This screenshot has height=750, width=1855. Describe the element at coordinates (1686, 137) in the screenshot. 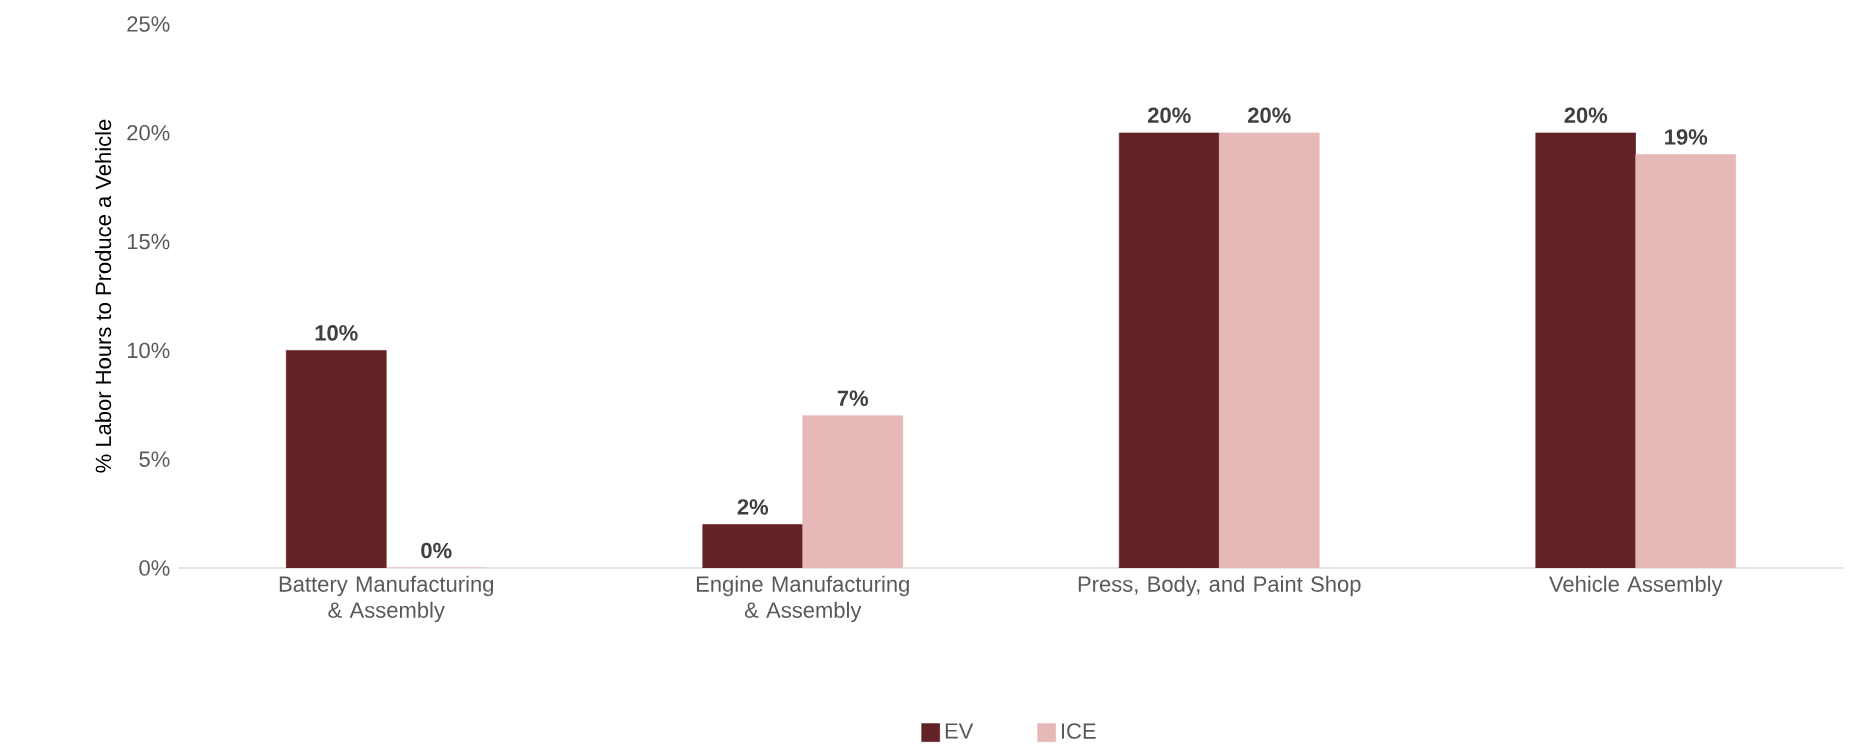

I see `data-label: 19%` at that location.